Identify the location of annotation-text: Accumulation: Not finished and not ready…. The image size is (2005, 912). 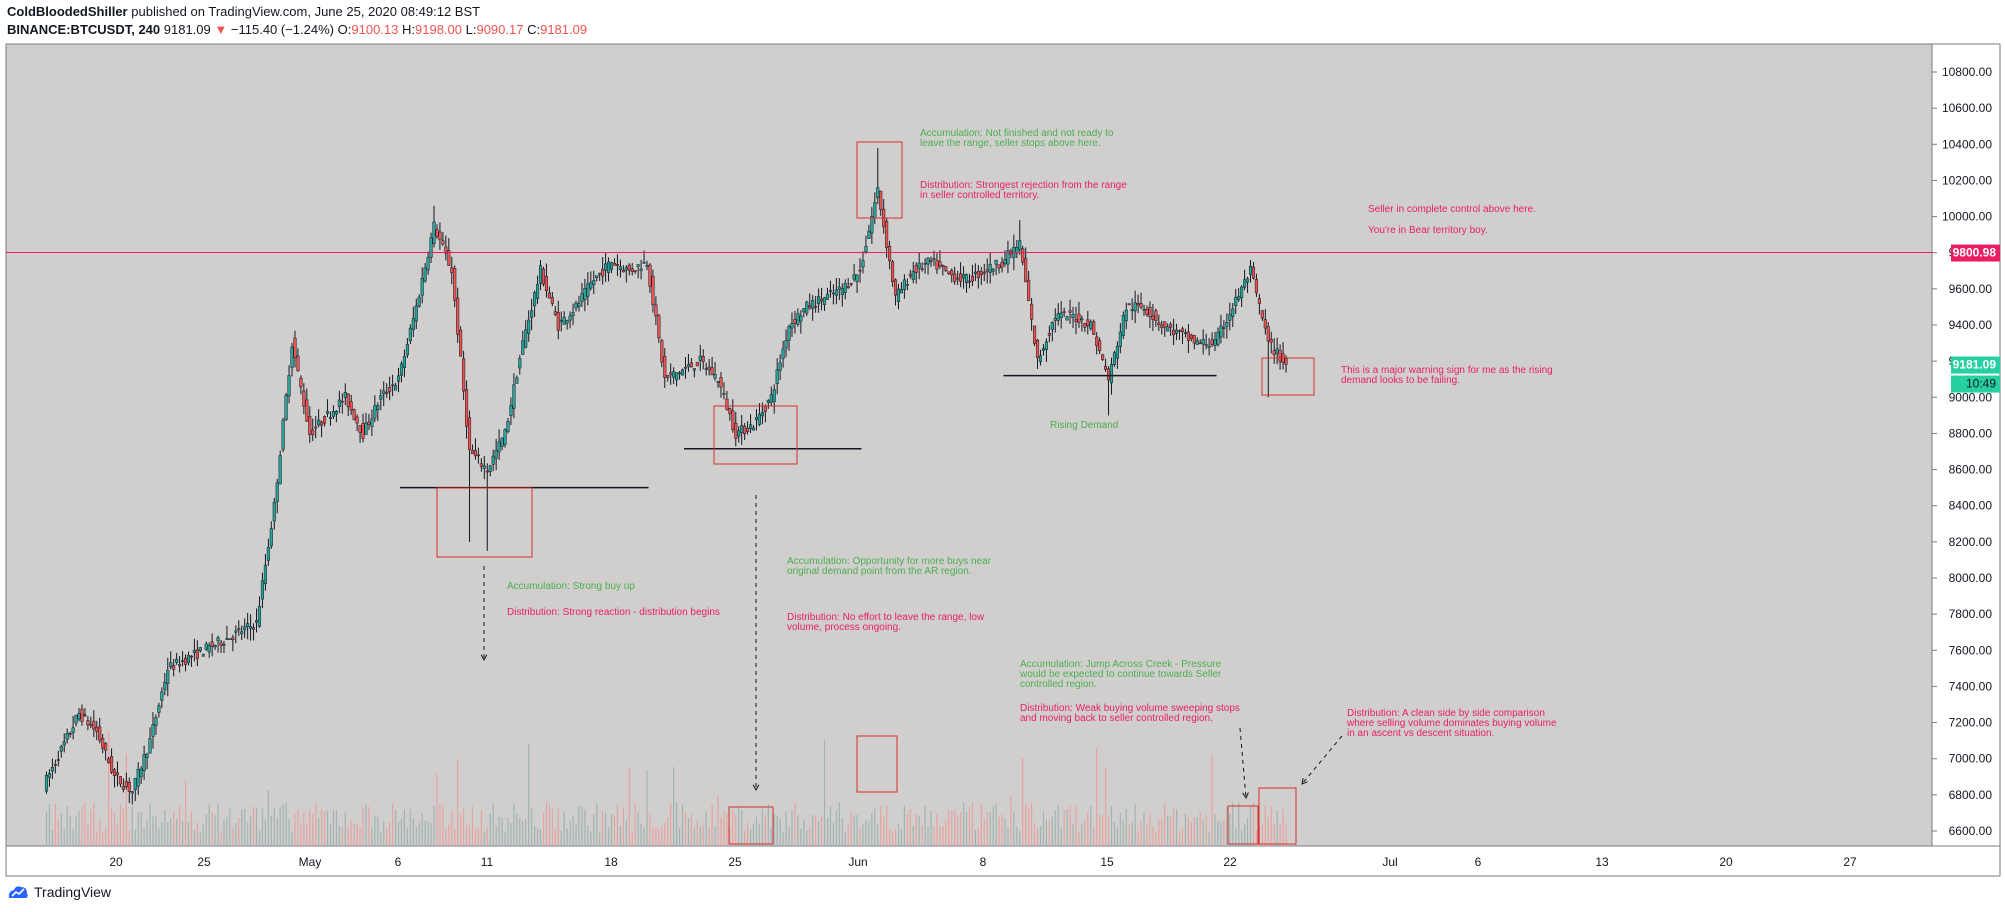
(1017, 138).